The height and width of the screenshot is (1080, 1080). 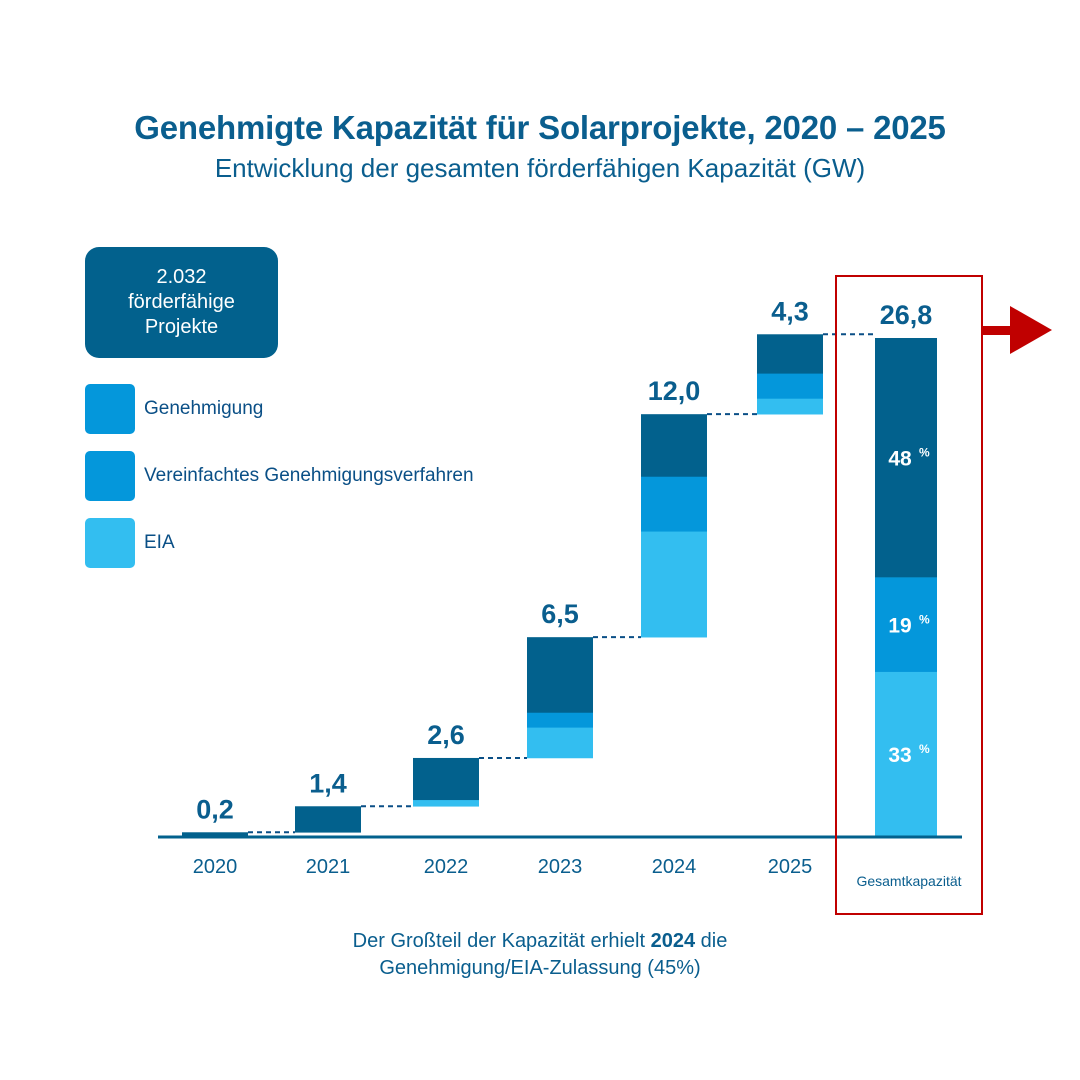 What do you see at coordinates (181, 327) in the screenshot?
I see `projects-label-2: Projekte` at bounding box center [181, 327].